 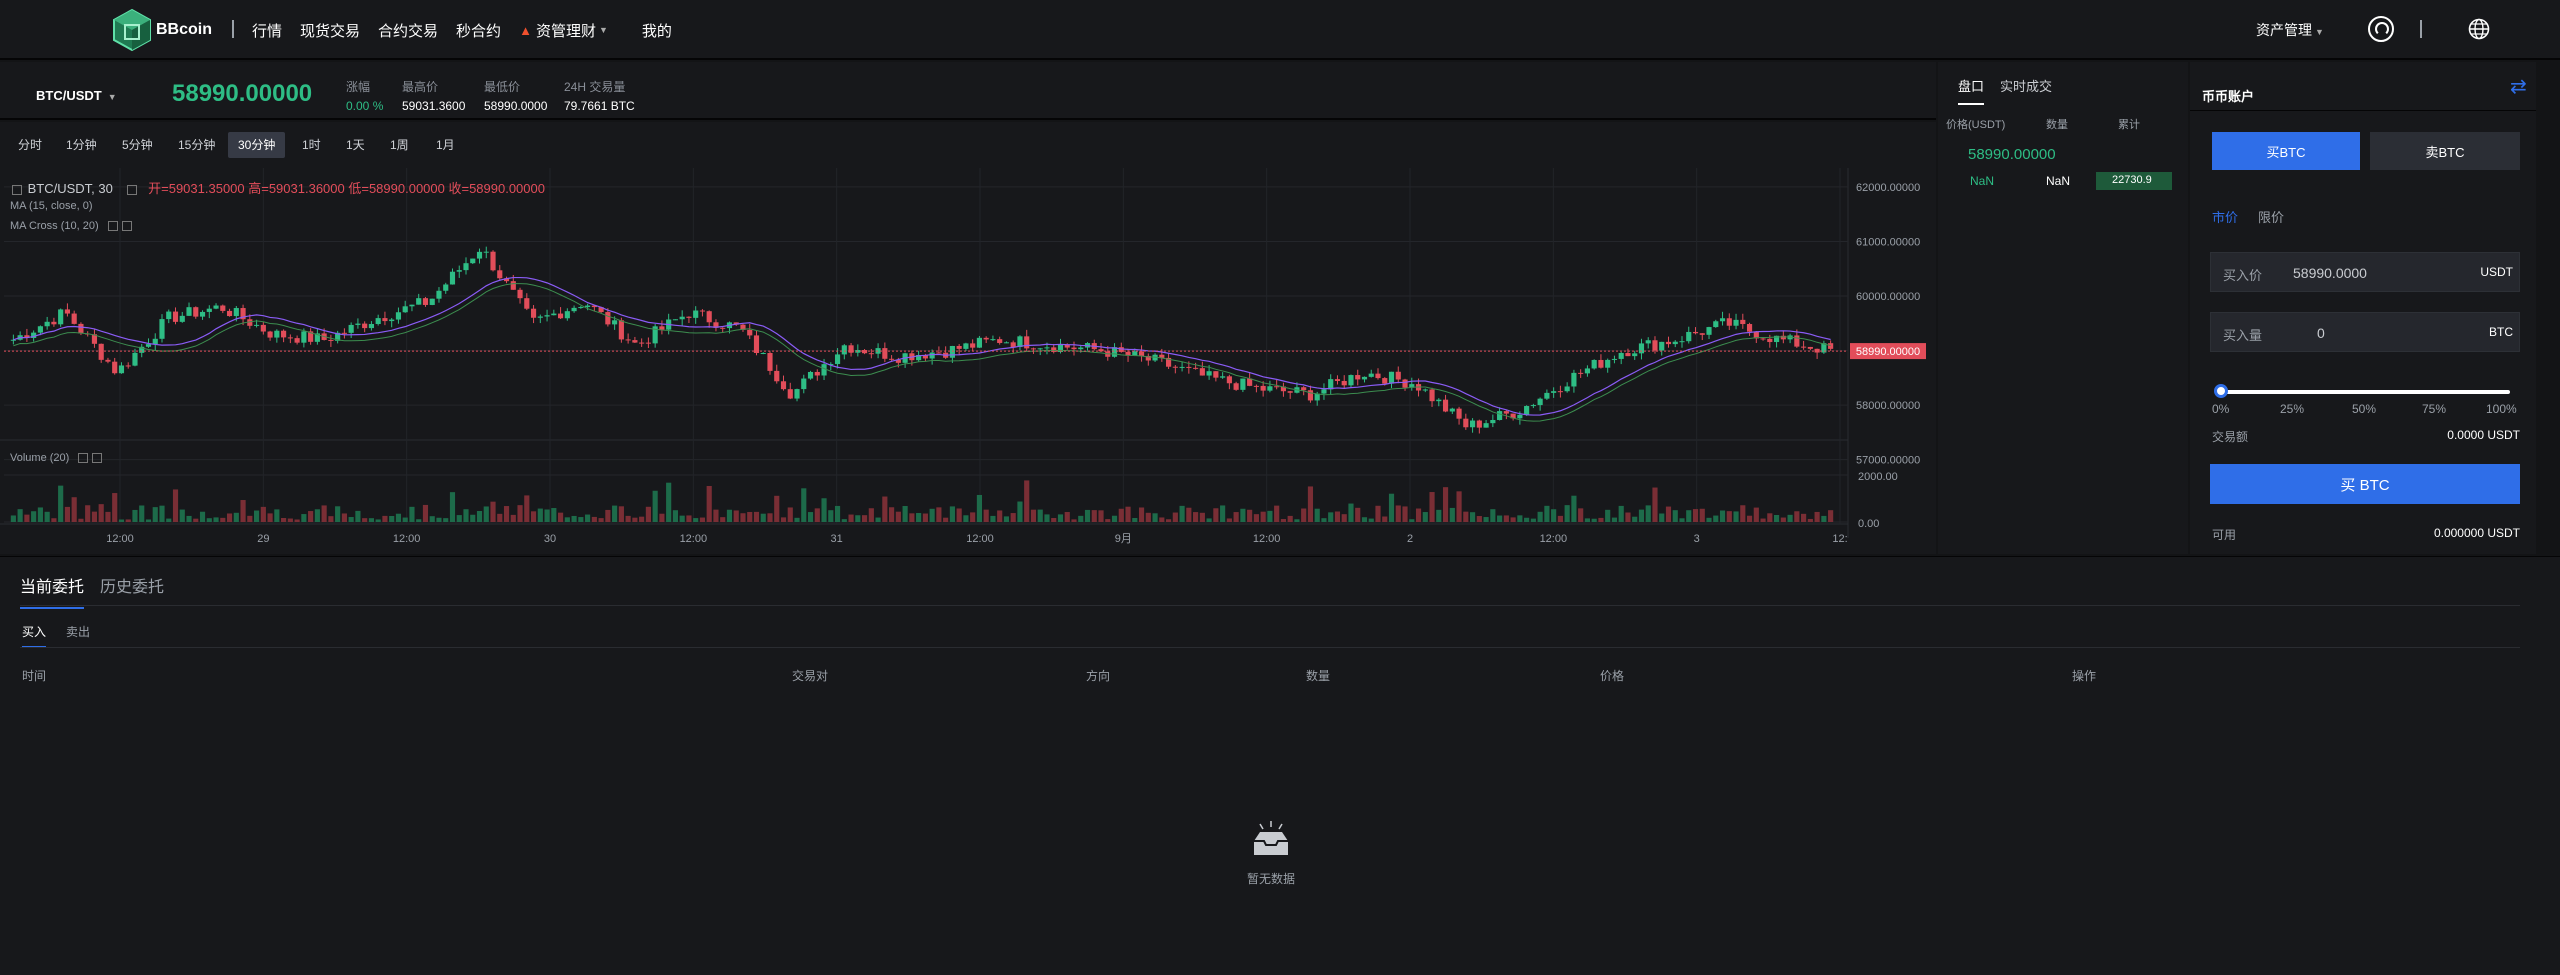 What do you see at coordinates (2365, 392) in the screenshot?
I see `percent-slider-track` at bounding box center [2365, 392].